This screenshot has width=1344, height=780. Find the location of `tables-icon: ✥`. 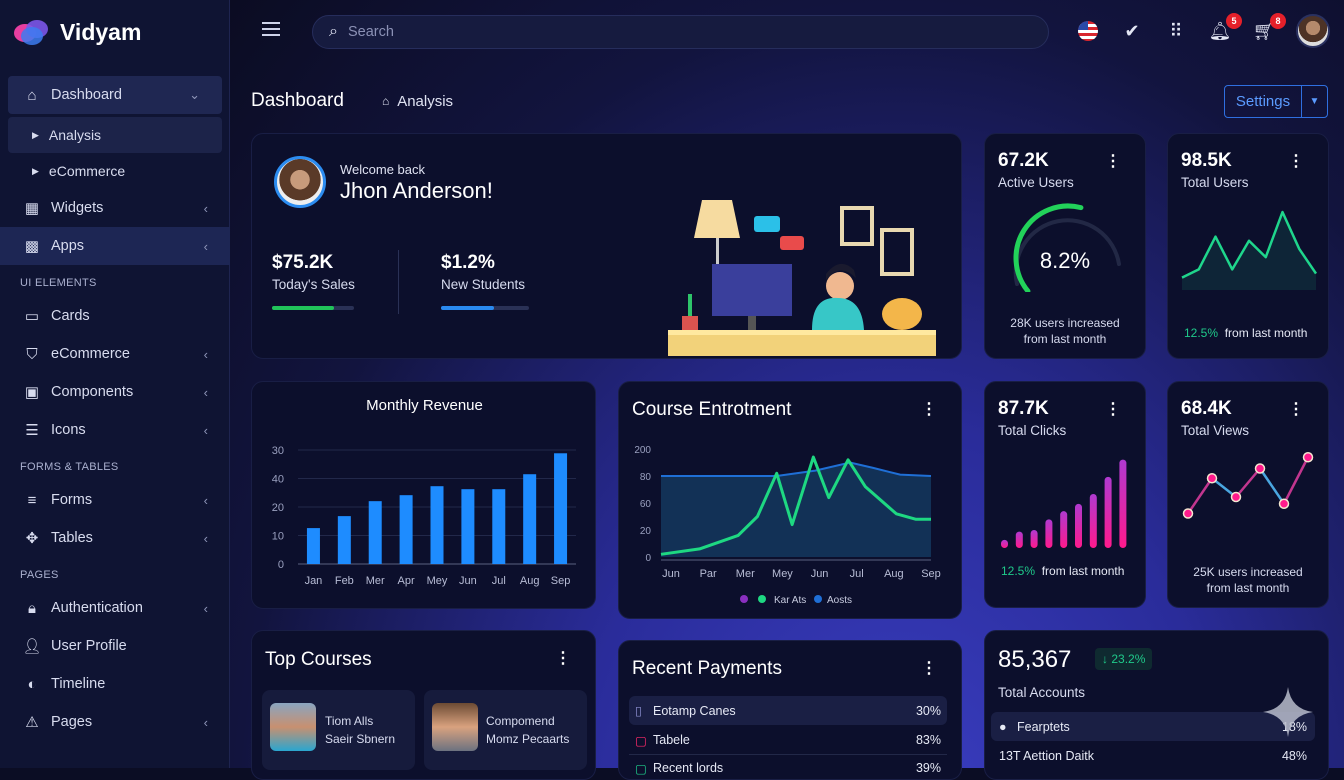

tables-icon: ✥ is located at coordinates (32, 538).